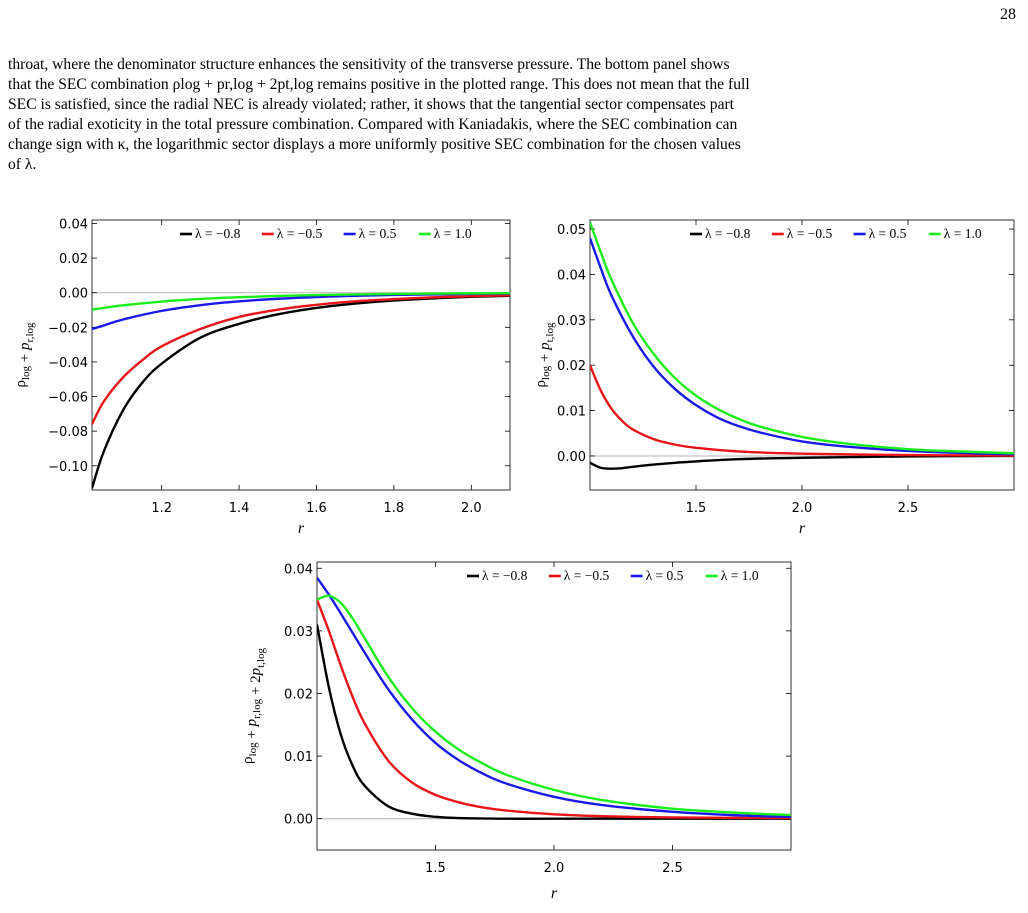 The width and height of the screenshot is (1028, 913). I want to click on y-axis-label: ρlog + pr,log + 2pt,log, so click(253, 706).